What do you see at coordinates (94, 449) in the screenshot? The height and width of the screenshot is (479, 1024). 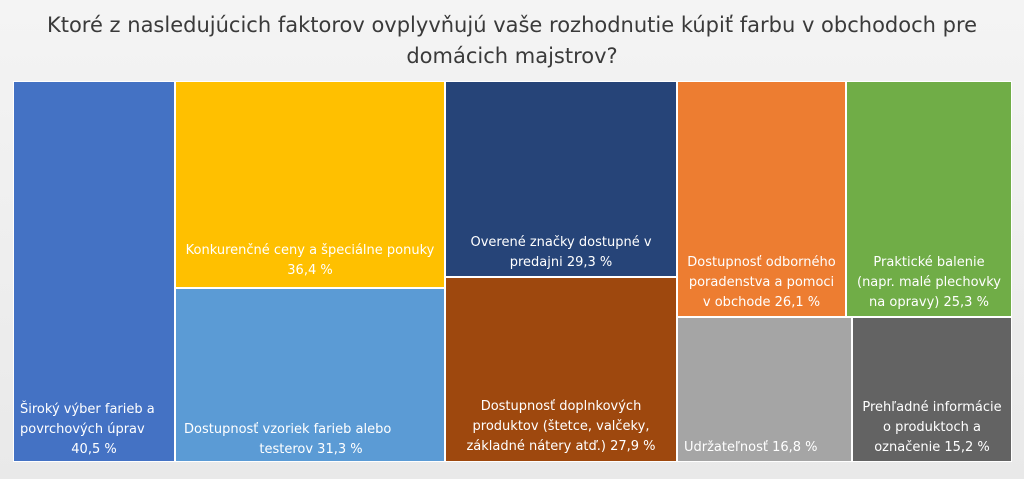 I see `treemap-label-line: 40,5 %` at bounding box center [94, 449].